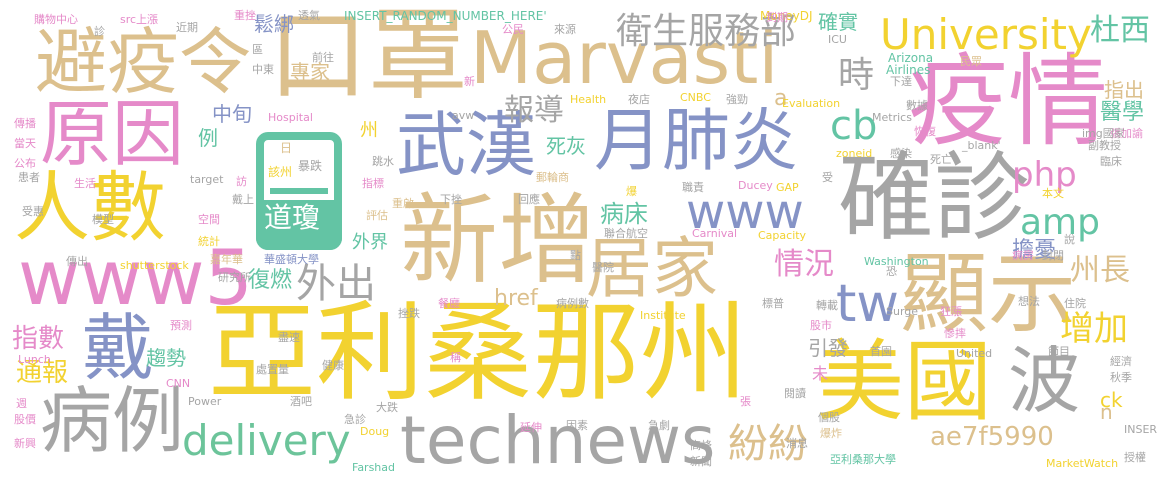 The image size is (1175, 482). I want to click on word-message: 消息, so click(797, 443).